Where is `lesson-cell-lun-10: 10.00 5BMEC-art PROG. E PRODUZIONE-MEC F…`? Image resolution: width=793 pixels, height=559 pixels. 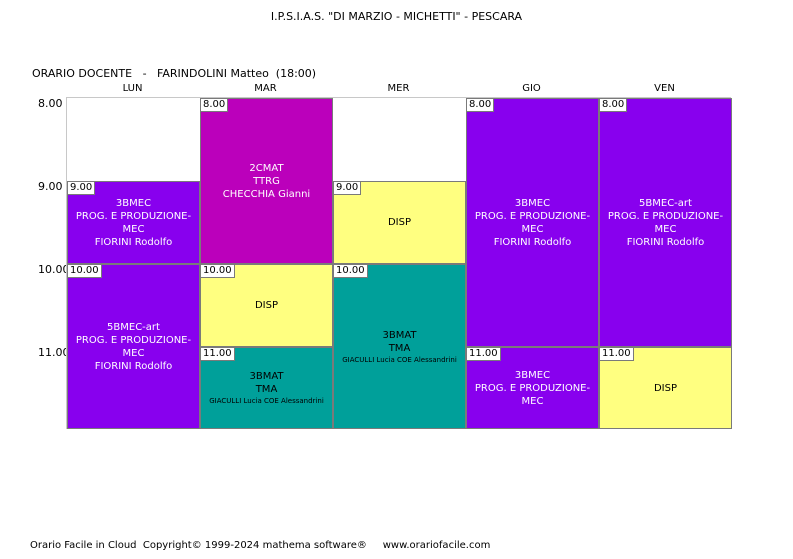
lesson-cell-lun-10: 10.00 5BMEC-art PROG. E PRODUZIONE-MEC F… is located at coordinates (133, 346).